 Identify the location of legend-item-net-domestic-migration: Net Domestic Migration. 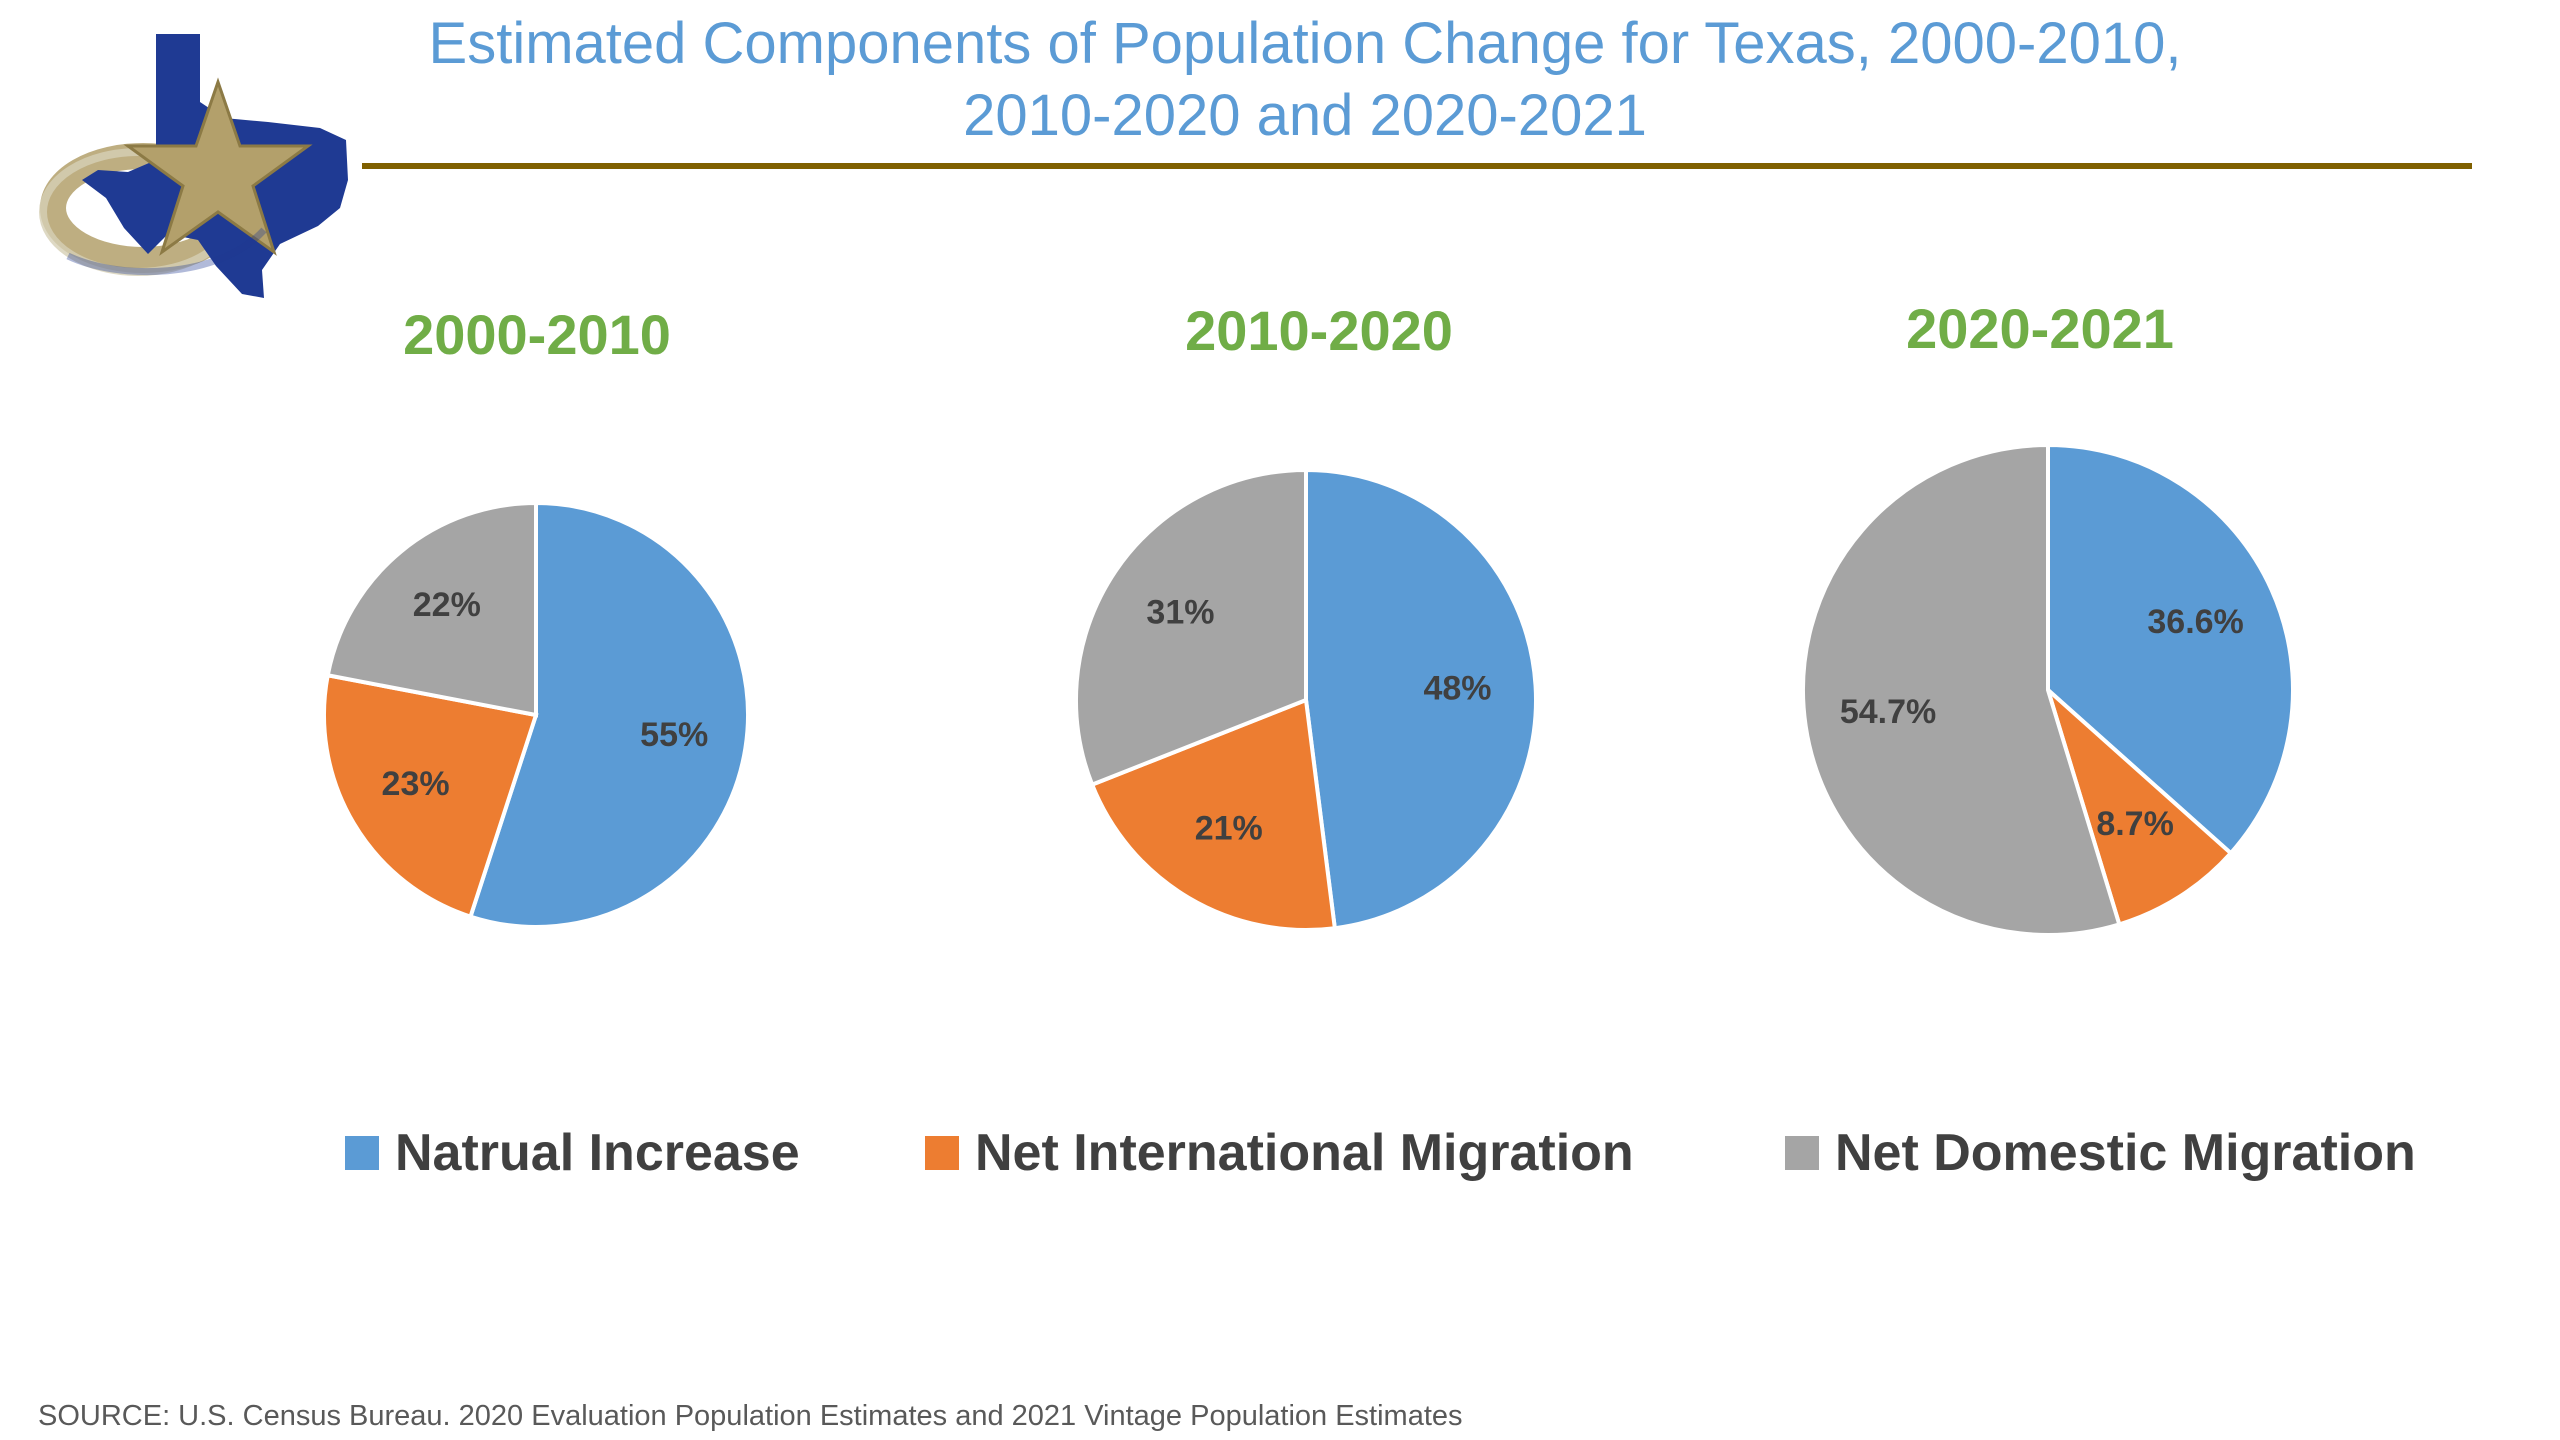
(2100, 1153).